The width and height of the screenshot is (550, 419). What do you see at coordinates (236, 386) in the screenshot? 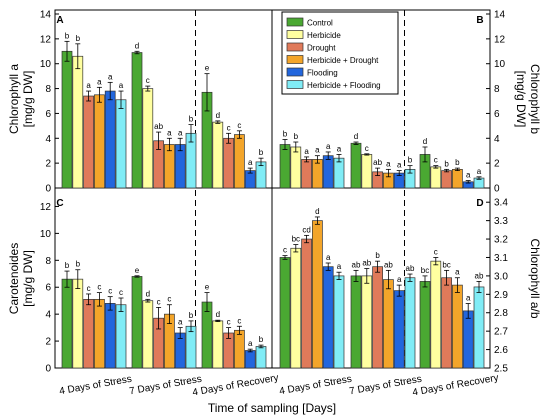
I see `group-label-4-days-of-recovery: 4 Days of Recovery` at bounding box center [236, 386].